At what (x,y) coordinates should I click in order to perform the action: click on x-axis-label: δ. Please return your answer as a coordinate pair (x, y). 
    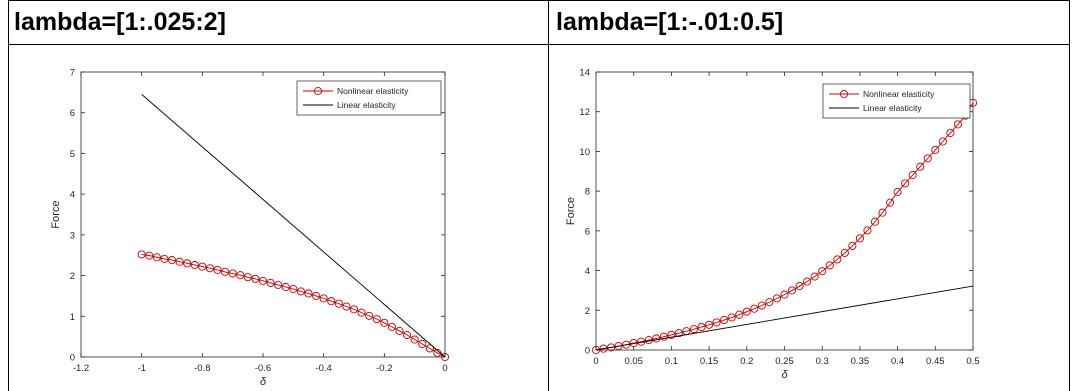
    Looking at the image, I should click on (784, 375).